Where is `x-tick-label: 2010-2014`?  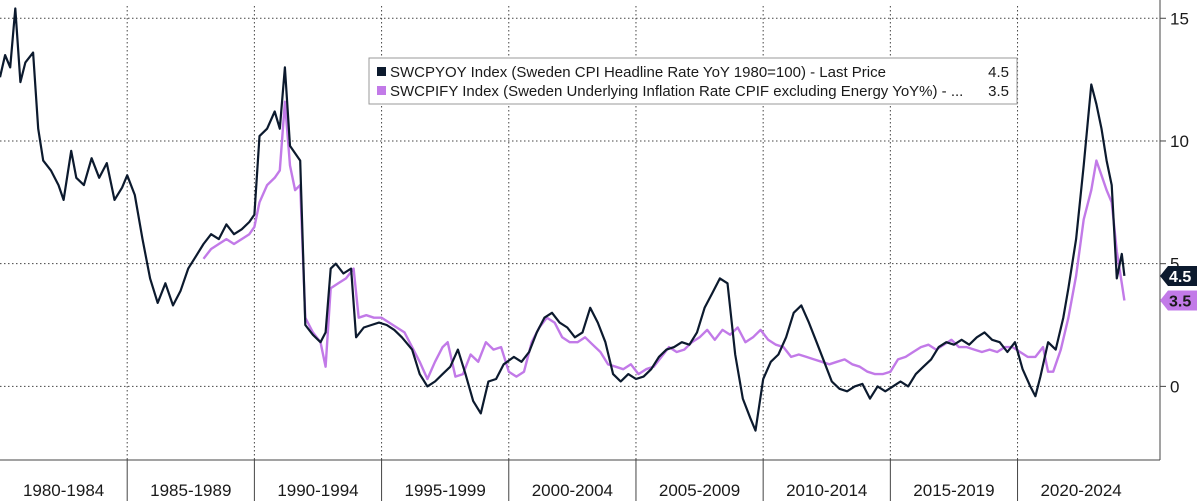 x-tick-label: 2010-2014 is located at coordinates (826, 490).